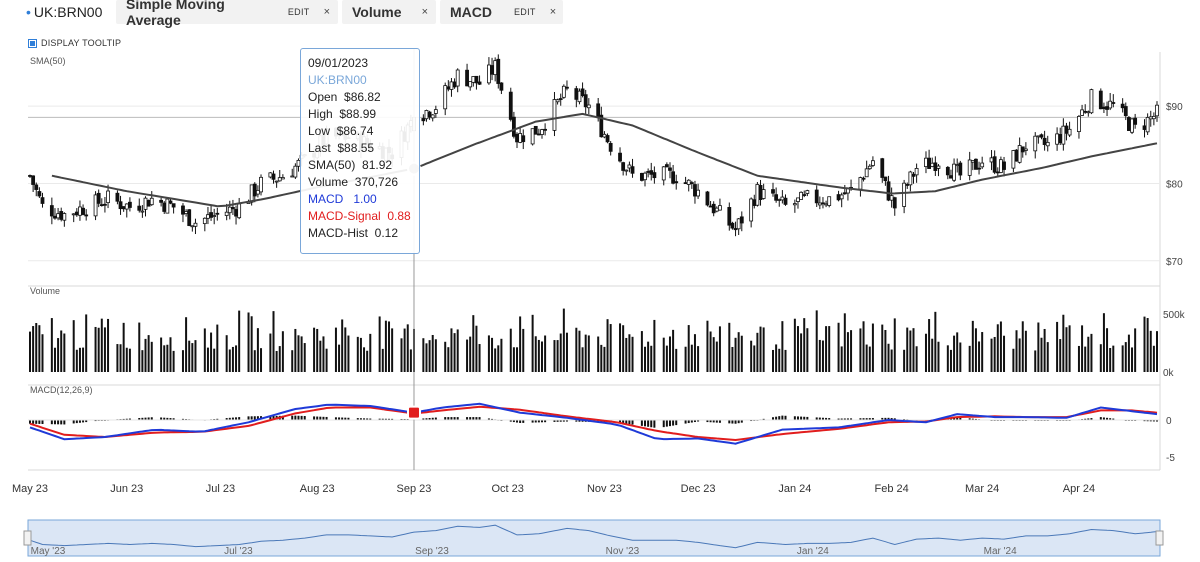  What do you see at coordinates (424, 12) in the screenshot?
I see `remove-volume-icon: ×` at bounding box center [424, 12].